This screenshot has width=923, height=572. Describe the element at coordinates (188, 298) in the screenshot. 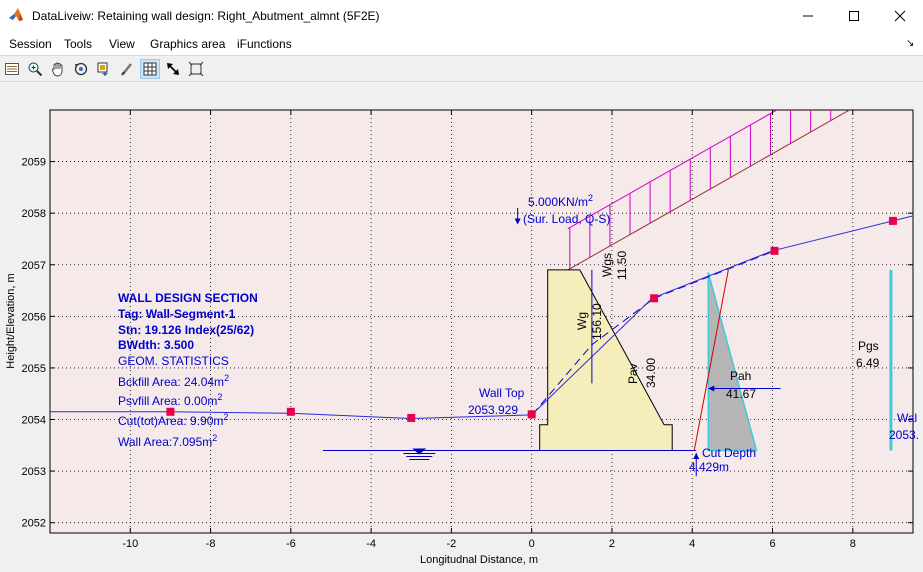

I see `section-title-text: WALL DESIGN SECTION` at that location.